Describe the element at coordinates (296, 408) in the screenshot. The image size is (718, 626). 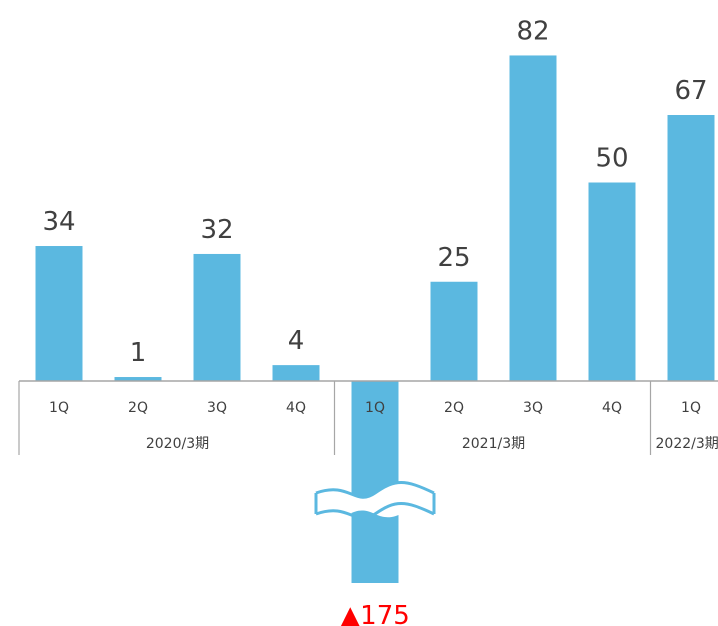
I see `tick-label-4: 4Q` at that location.